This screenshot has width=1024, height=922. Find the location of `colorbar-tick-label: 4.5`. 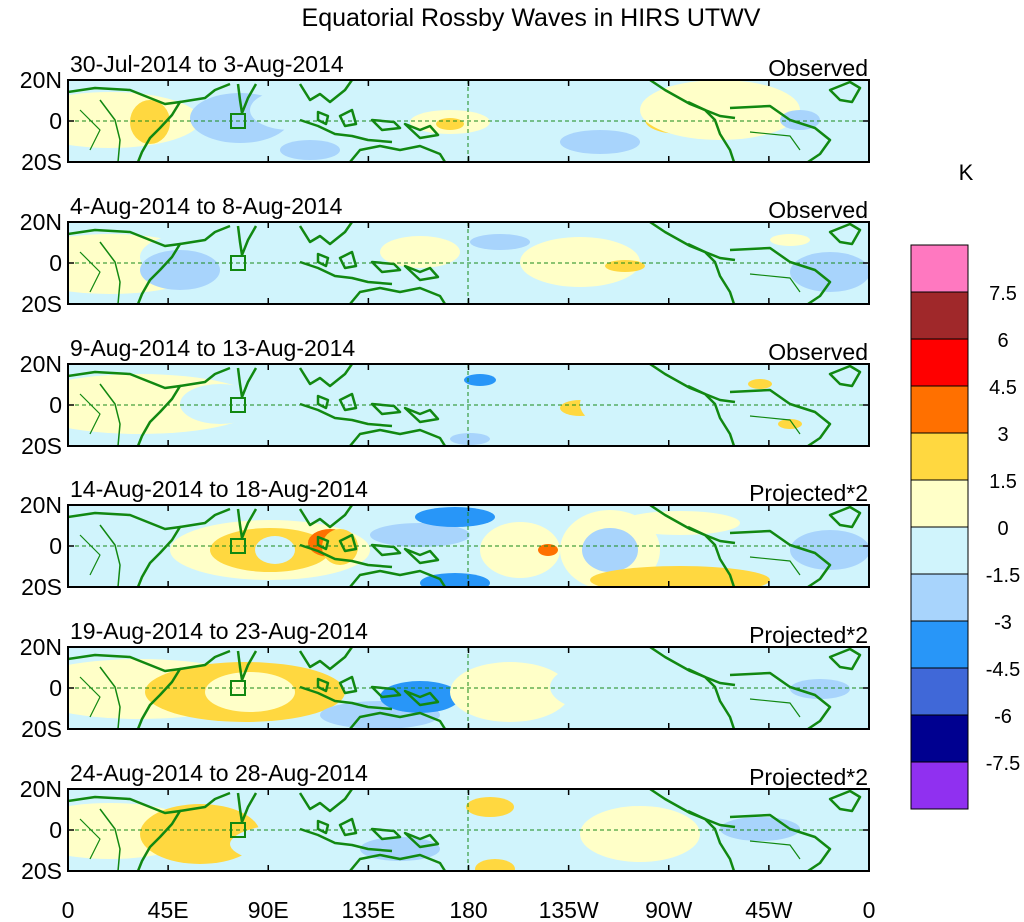

colorbar-tick-label: 4.5 is located at coordinates (1003, 388).